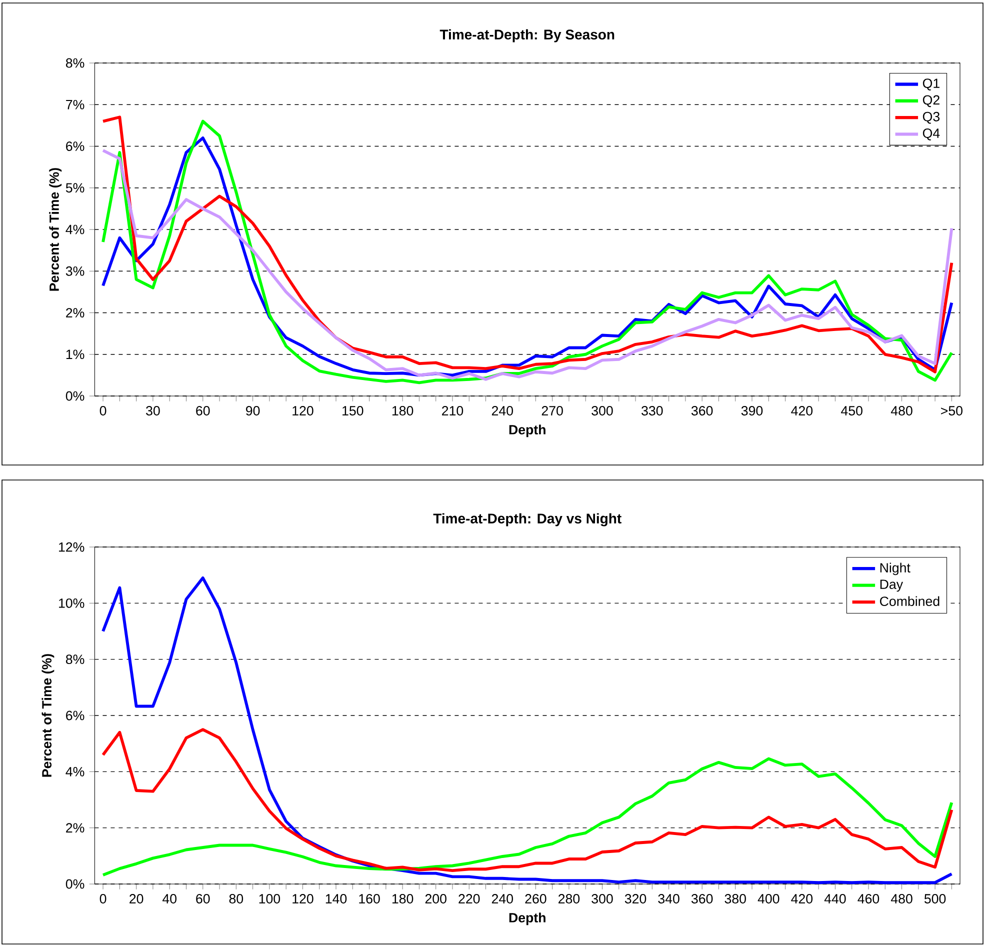  What do you see at coordinates (269, 899) in the screenshot?
I see `x-tick-label: 100` at bounding box center [269, 899].